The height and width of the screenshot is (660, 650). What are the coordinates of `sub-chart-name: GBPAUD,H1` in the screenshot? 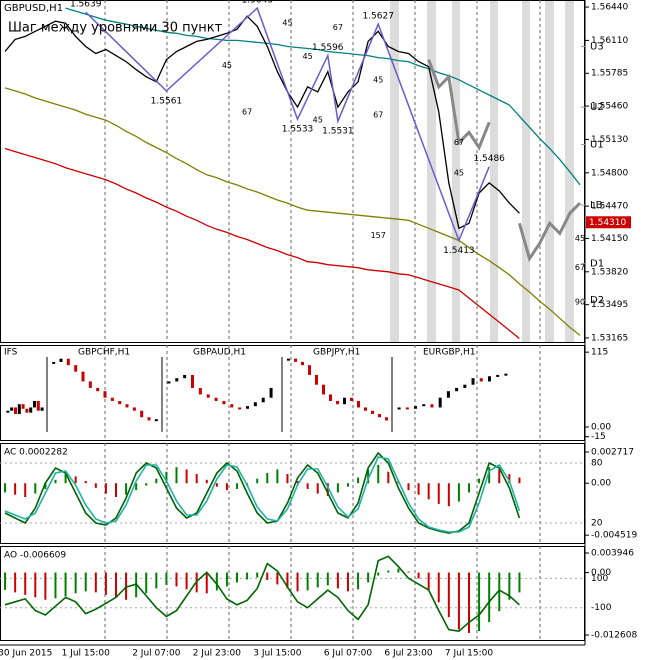 It's located at (219, 353).